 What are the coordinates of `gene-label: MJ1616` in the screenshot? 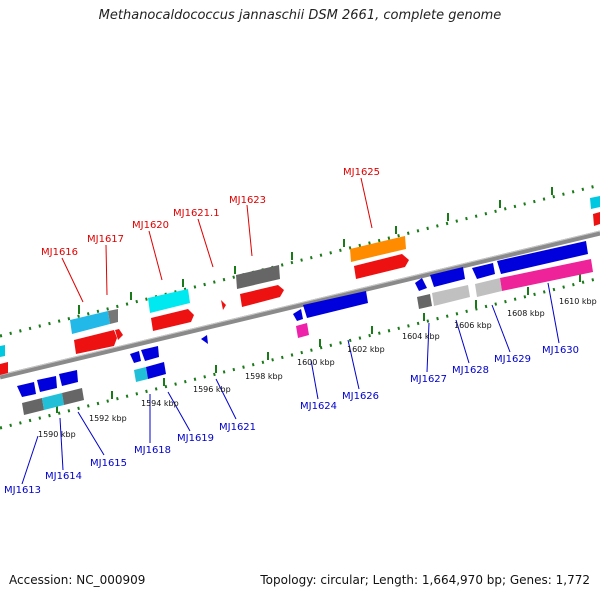 It's located at (59, 252).